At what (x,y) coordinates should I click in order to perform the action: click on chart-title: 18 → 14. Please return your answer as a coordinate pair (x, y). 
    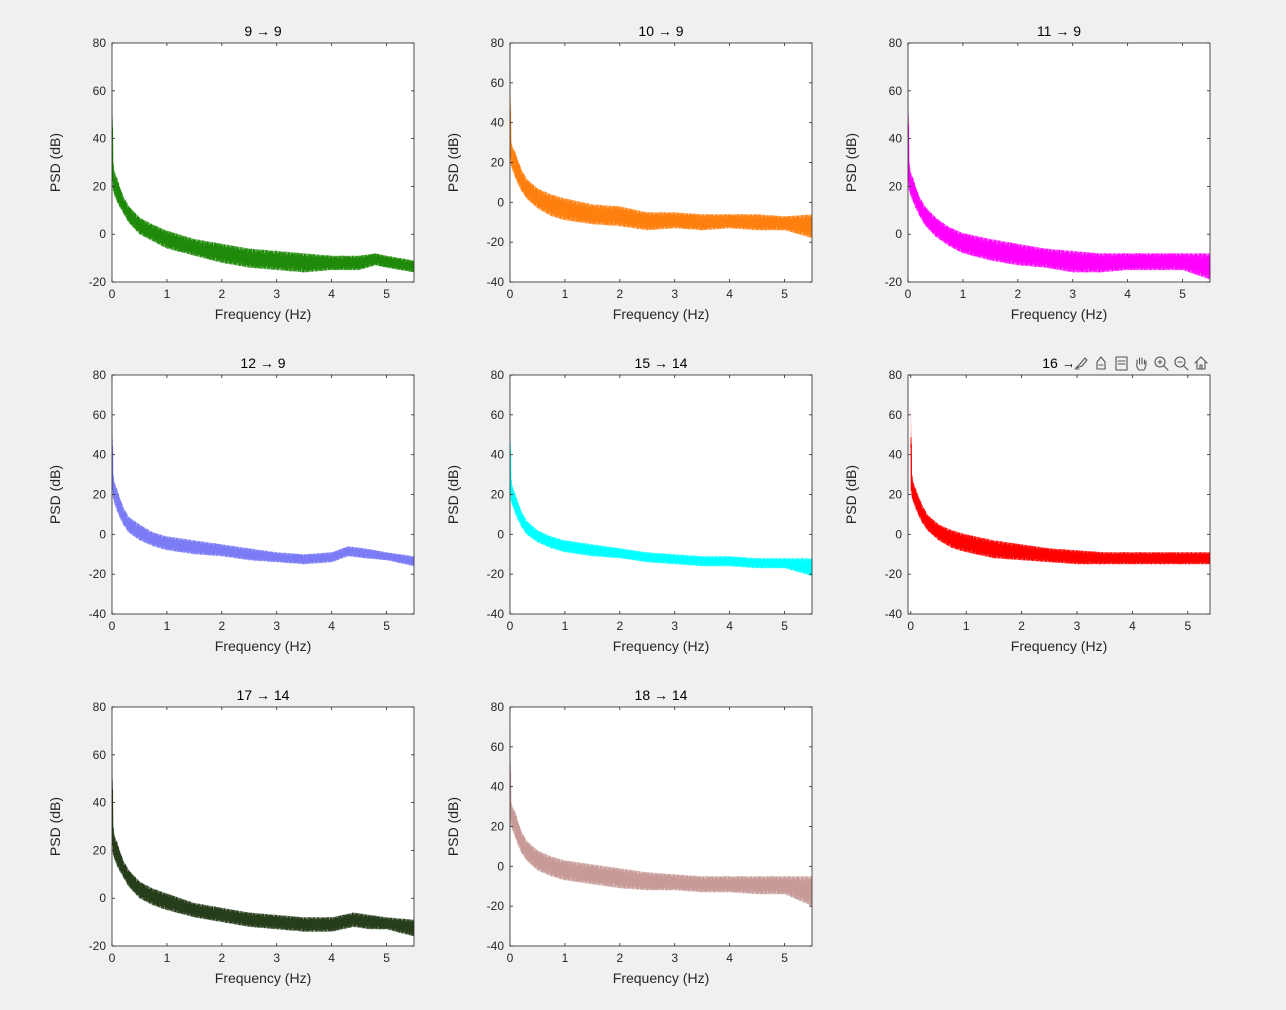
    Looking at the image, I should click on (661, 695).